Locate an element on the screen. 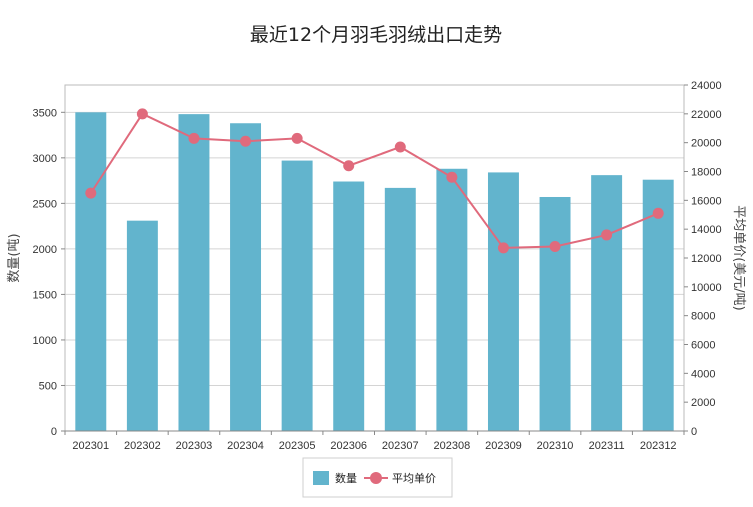 The width and height of the screenshot is (753, 507). x-tick-label: 202310 is located at coordinates (555, 446).